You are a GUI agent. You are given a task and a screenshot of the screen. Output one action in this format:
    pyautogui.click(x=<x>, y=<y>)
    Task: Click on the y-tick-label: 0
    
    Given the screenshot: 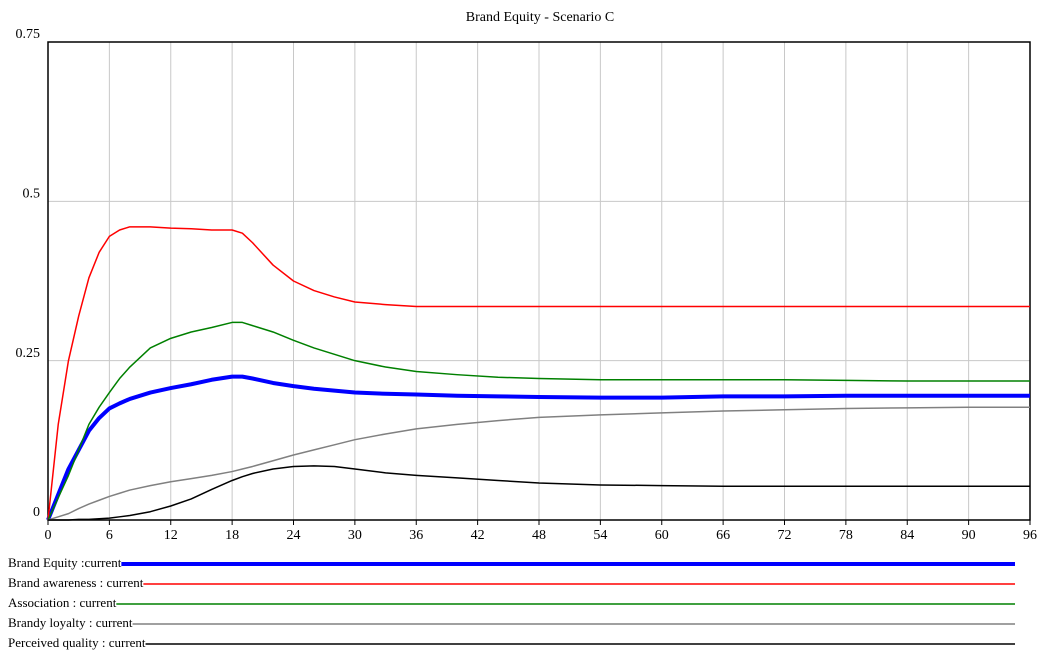 What is the action you would take?
    pyautogui.click(x=36, y=512)
    